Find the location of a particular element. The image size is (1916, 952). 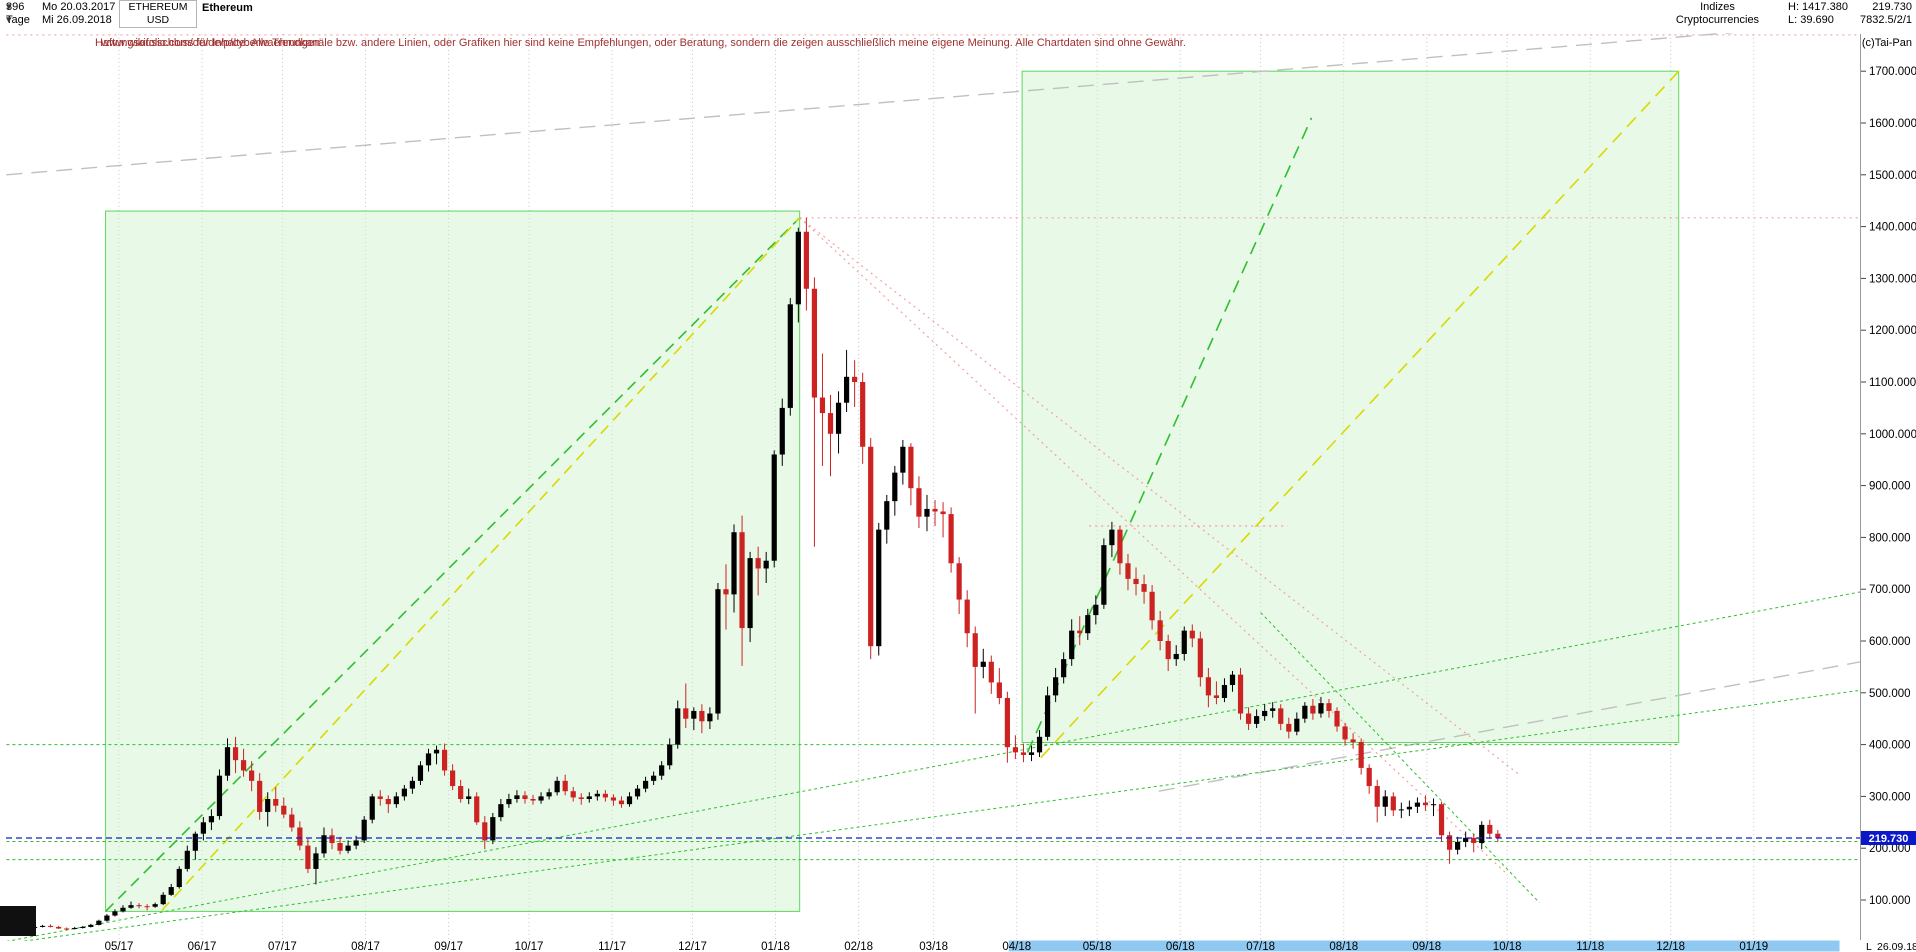

symbol-cell: ETHEREUM USD is located at coordinates (158, 14).